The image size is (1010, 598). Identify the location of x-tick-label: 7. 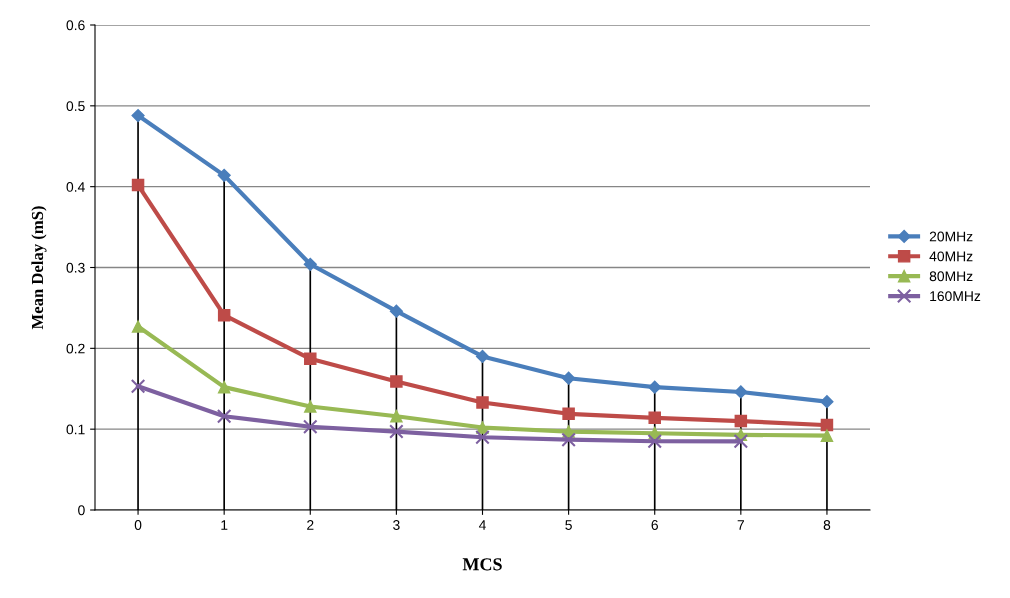
(740, 525).